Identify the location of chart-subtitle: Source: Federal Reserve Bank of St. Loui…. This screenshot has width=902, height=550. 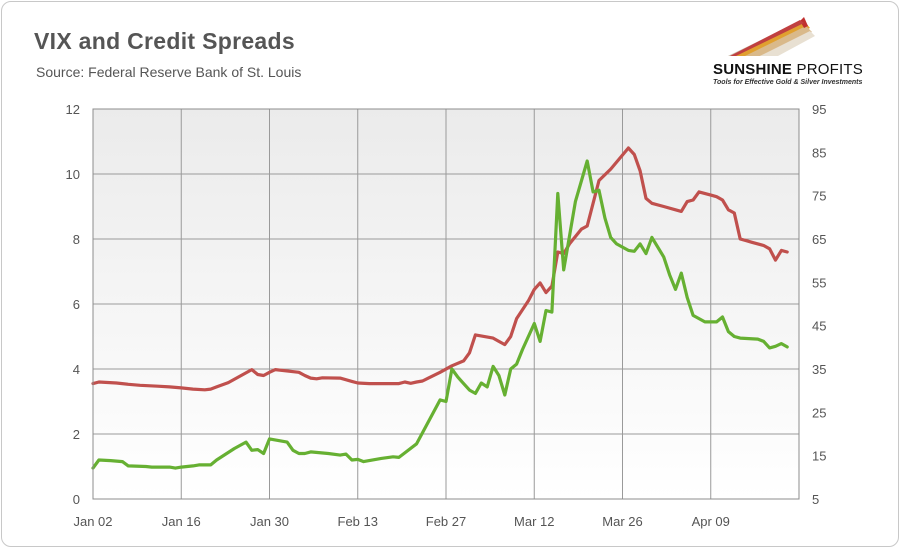
(169, 72).